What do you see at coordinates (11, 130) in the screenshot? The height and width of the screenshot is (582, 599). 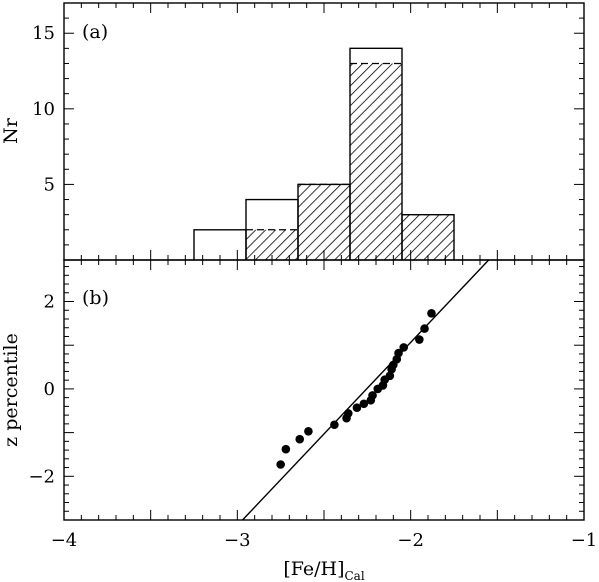 I see `histogram-y-axis-title: Nr` at bounding box center [11, 130].